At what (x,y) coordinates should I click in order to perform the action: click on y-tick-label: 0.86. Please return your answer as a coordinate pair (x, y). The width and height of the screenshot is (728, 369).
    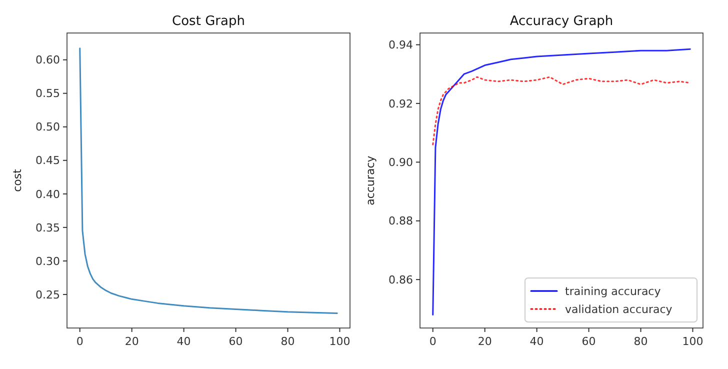
    Looking at the image, I should click on (400, 279).